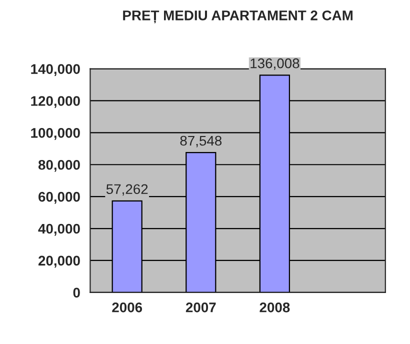 This screenshot has width=410, height=344. I want to click on x-tick-label: 2008, so click(275, 307).